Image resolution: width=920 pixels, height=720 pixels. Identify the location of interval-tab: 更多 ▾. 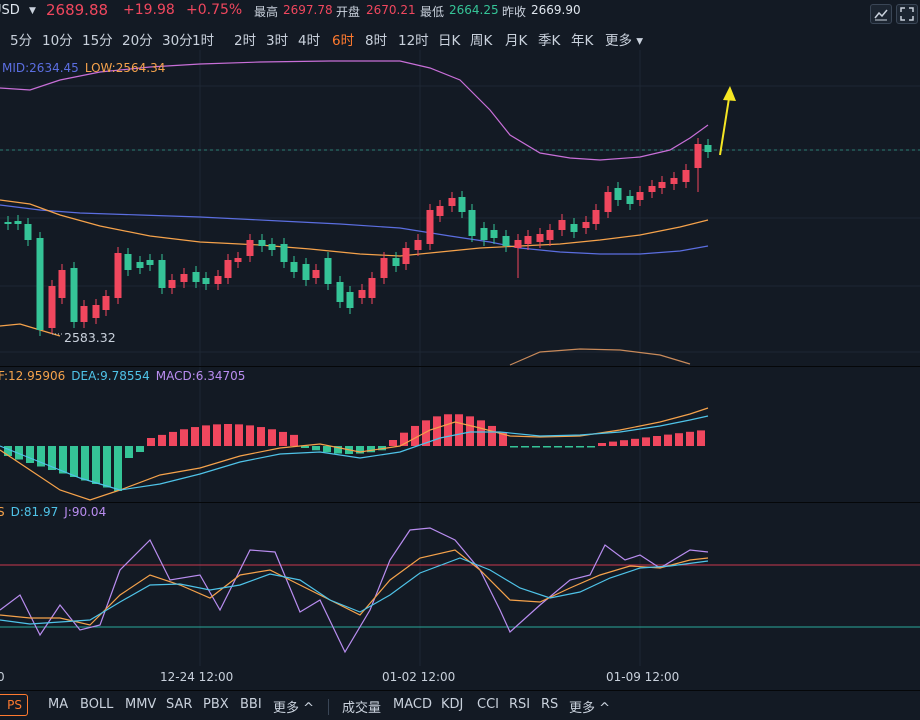
(624, 41).